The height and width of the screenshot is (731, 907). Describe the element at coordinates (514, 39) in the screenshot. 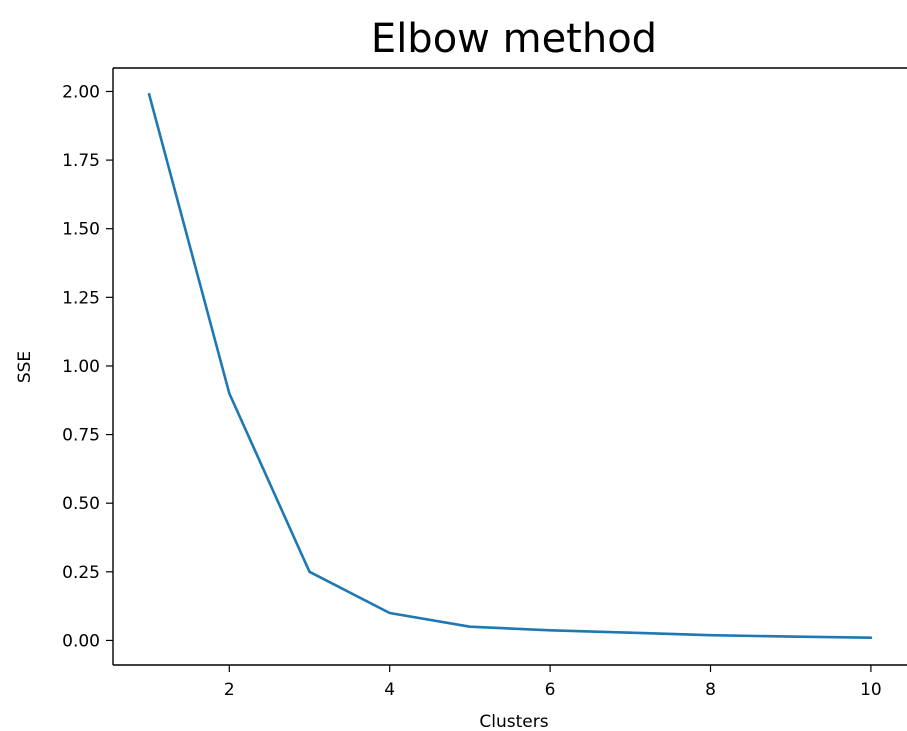

I see `chart-title: Elbow method` at that location.